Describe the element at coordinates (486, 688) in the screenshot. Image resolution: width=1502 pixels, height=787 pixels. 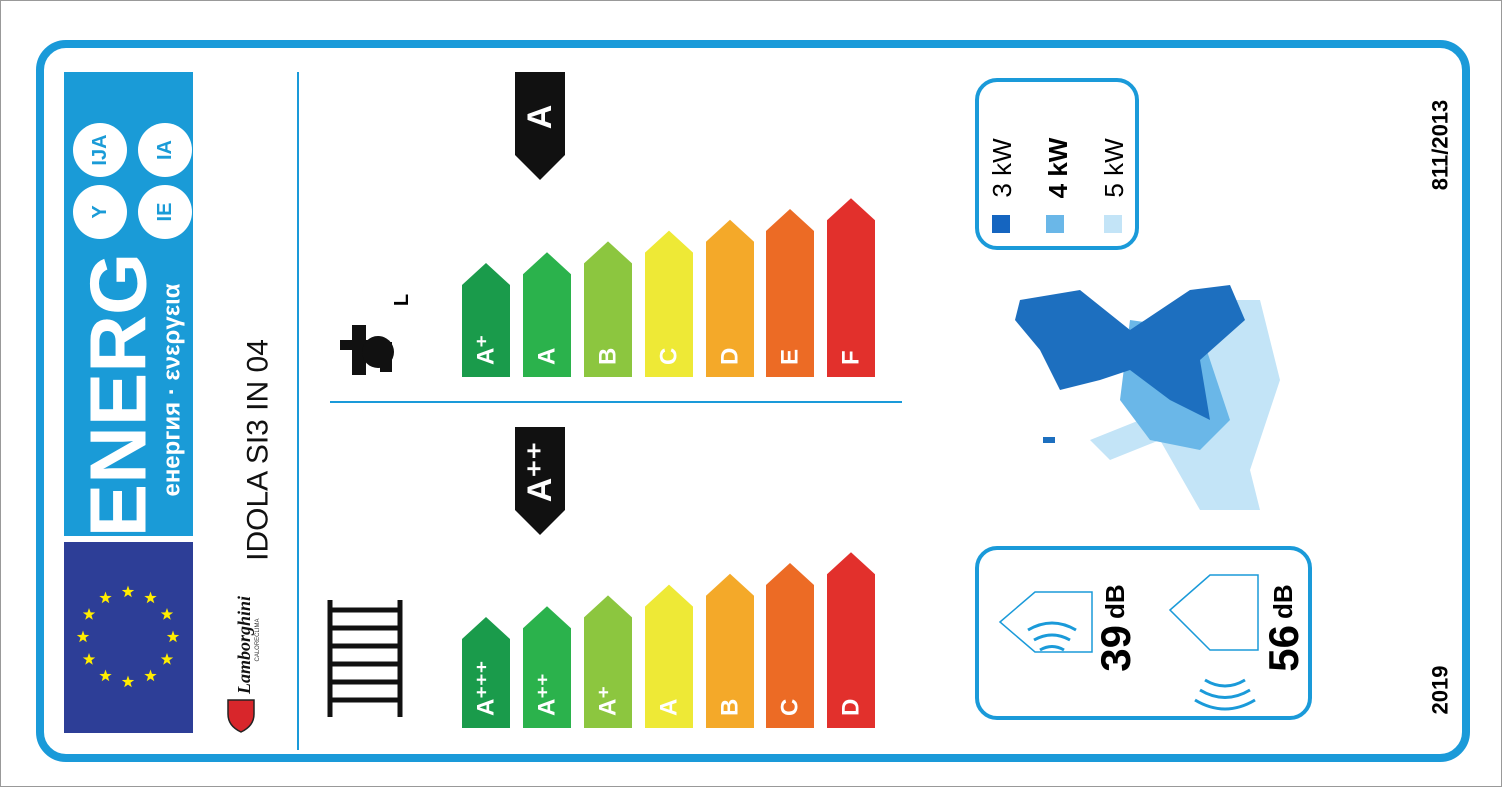
I see `class-label: A⁺⁺⁺` at that location.